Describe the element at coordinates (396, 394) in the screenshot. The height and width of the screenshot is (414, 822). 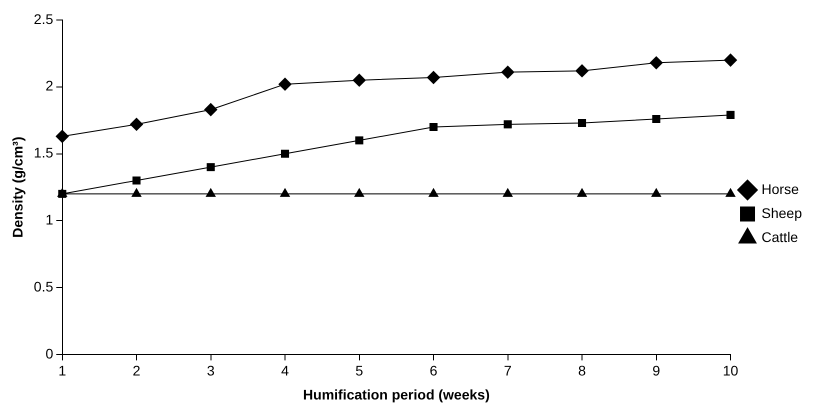
I see `x-axis-title: Humification period (weeks)` at that location.